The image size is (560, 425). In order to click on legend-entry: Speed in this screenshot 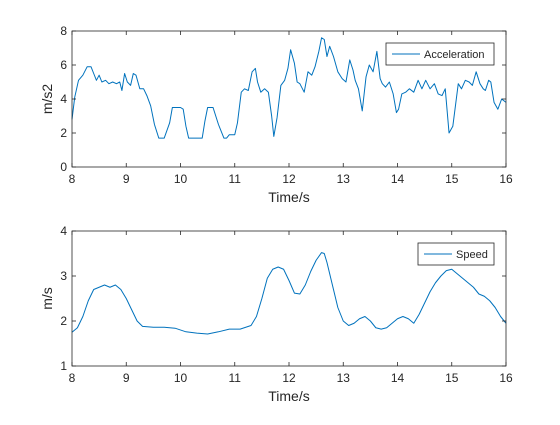, I will do `click(472, 255)`.